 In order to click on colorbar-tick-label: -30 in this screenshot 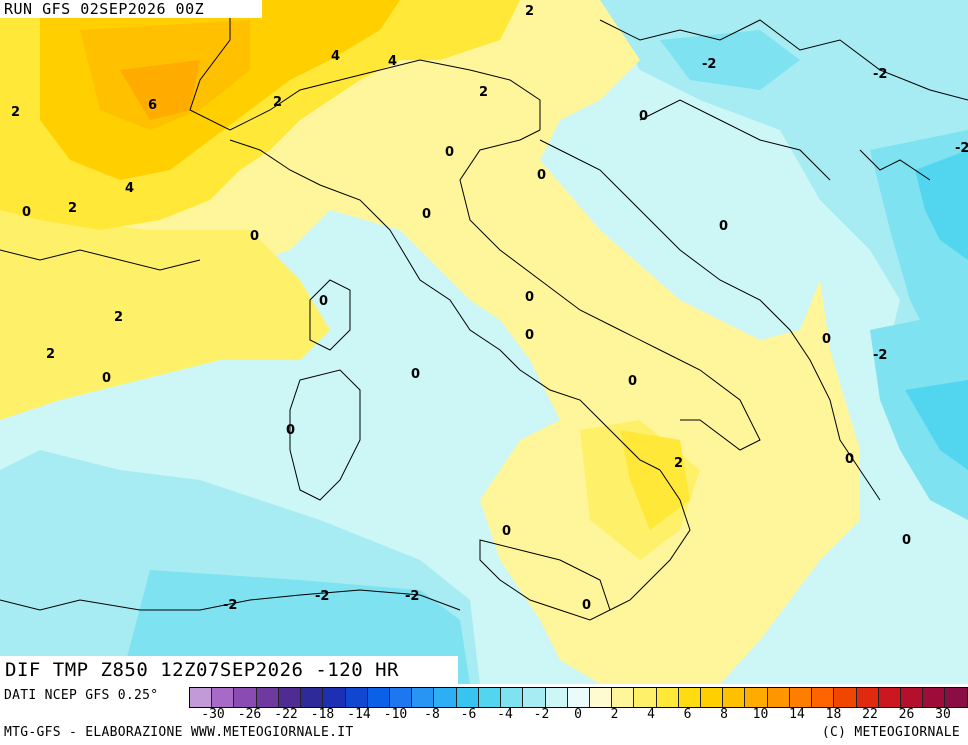, I will do `click(213, 714)`.